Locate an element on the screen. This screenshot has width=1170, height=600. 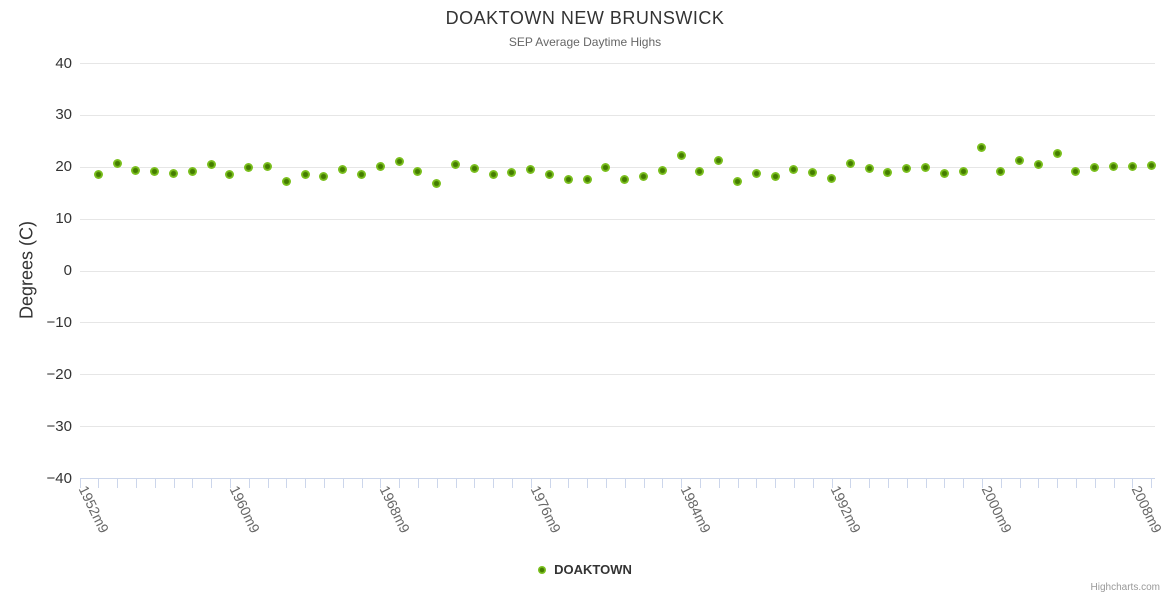
y-axis-label: −10 is located at coordinates (59, 322).